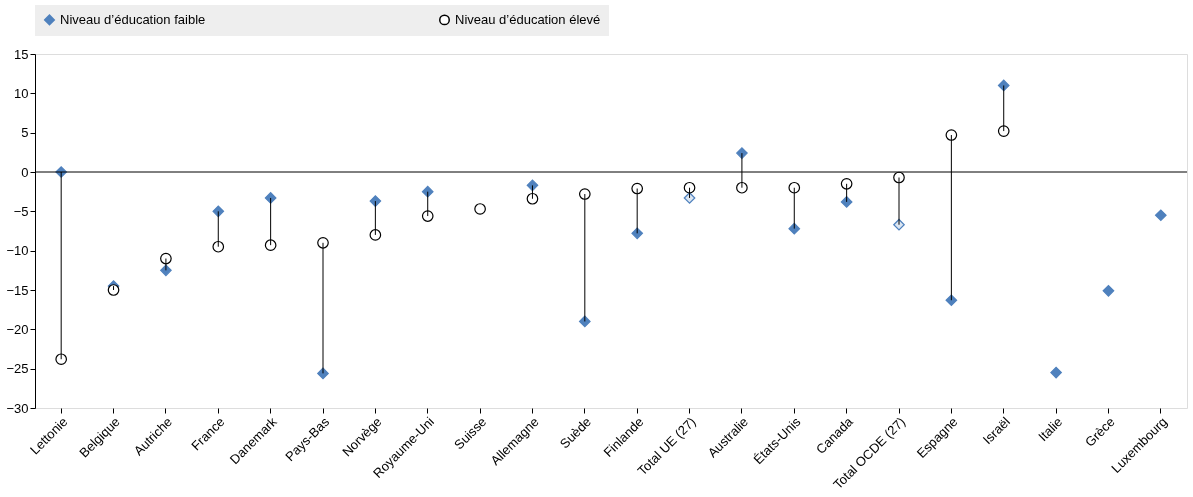  Describe the element at coordinates (1050, 429) in the screenshot. I see `x-tick-label: Italie` at that location.